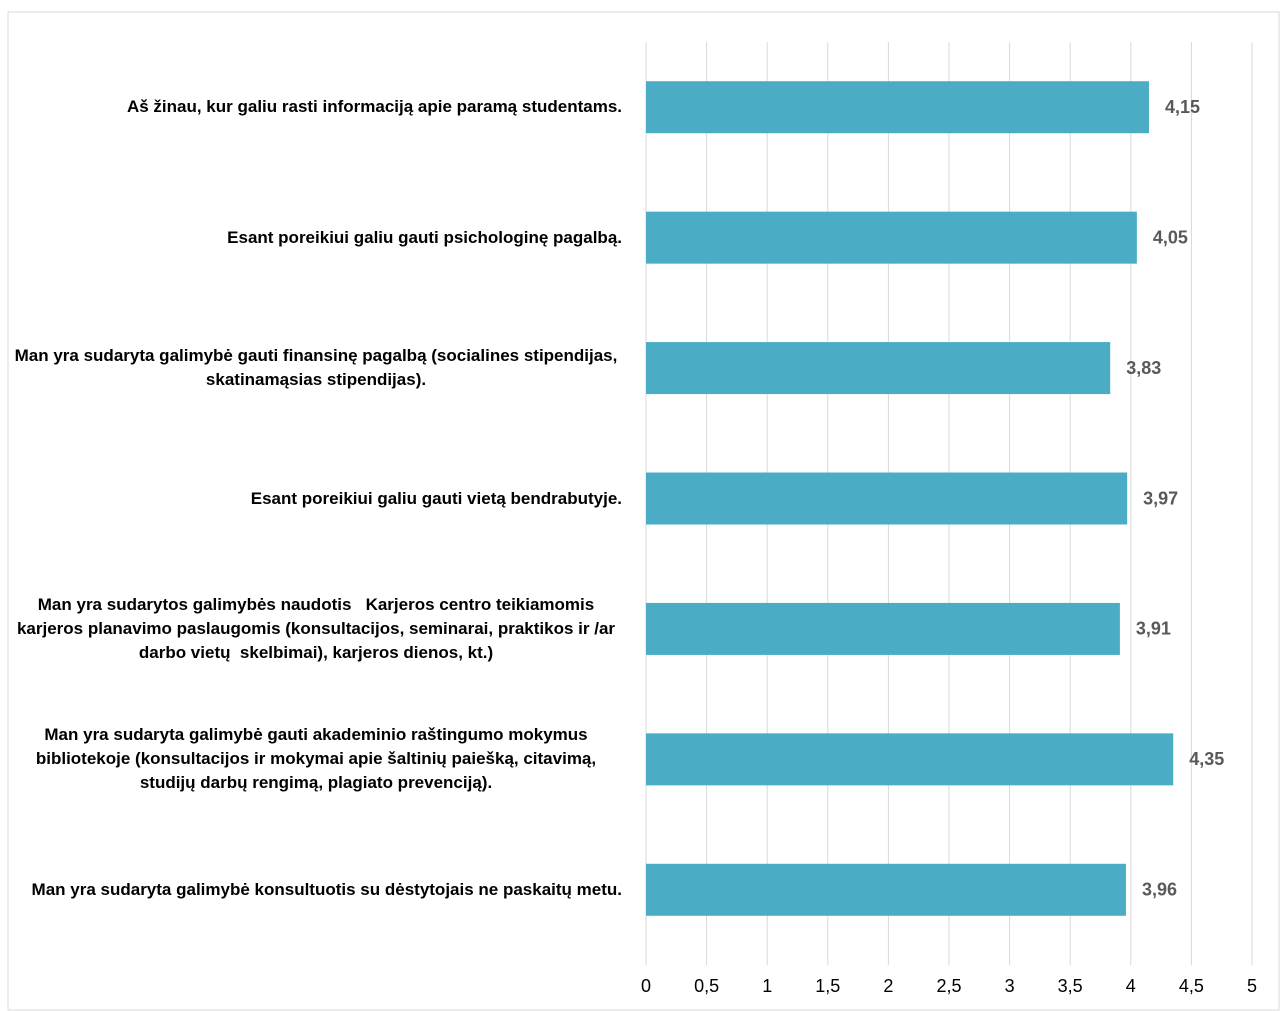 The width and height of the screenshot is (1280, 1011). What do you see at coordinates (1170, 237) in the screenshot?
I see `value-label: 4,05` at bounding box center [1170, 237].